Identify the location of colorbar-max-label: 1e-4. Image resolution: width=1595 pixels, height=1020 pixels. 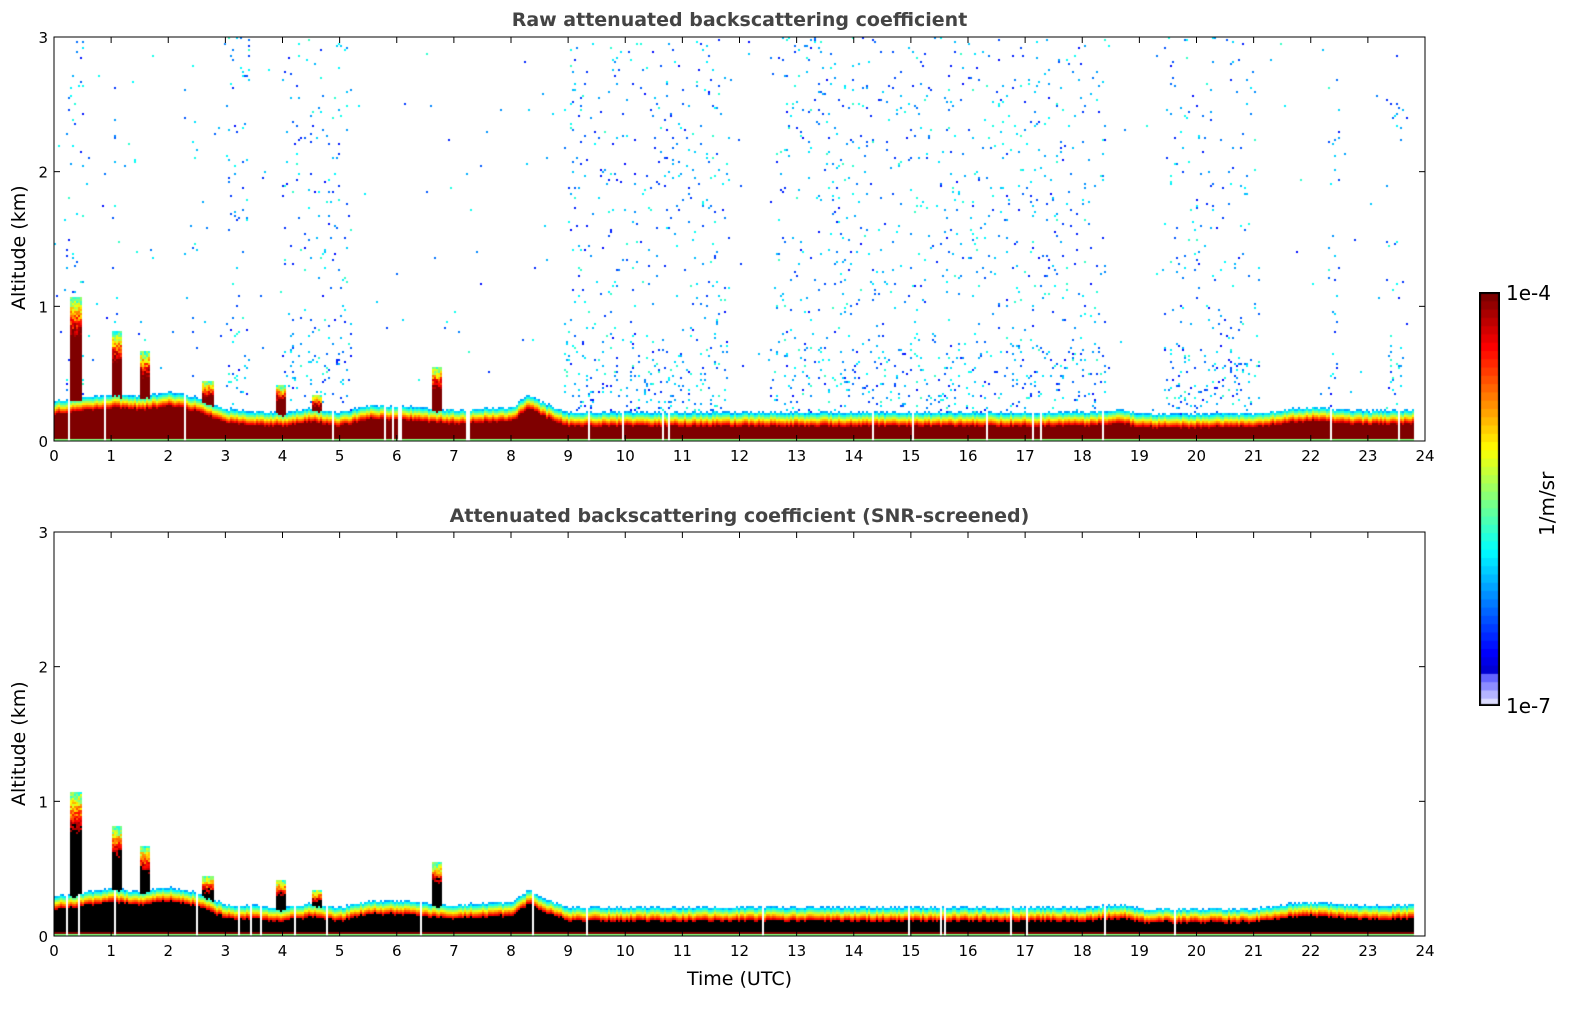
(1528, 293).